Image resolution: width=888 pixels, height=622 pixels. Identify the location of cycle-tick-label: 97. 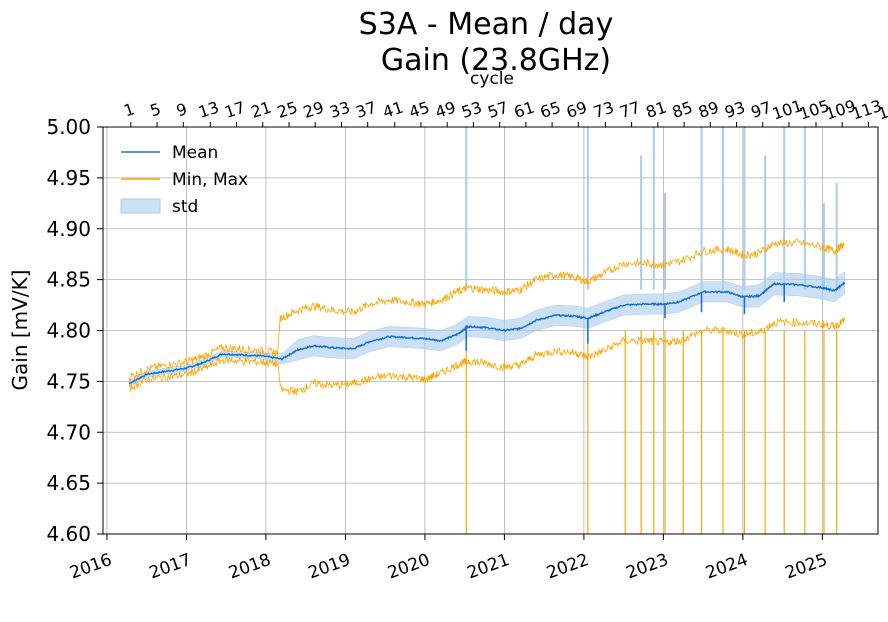
(760, 110).